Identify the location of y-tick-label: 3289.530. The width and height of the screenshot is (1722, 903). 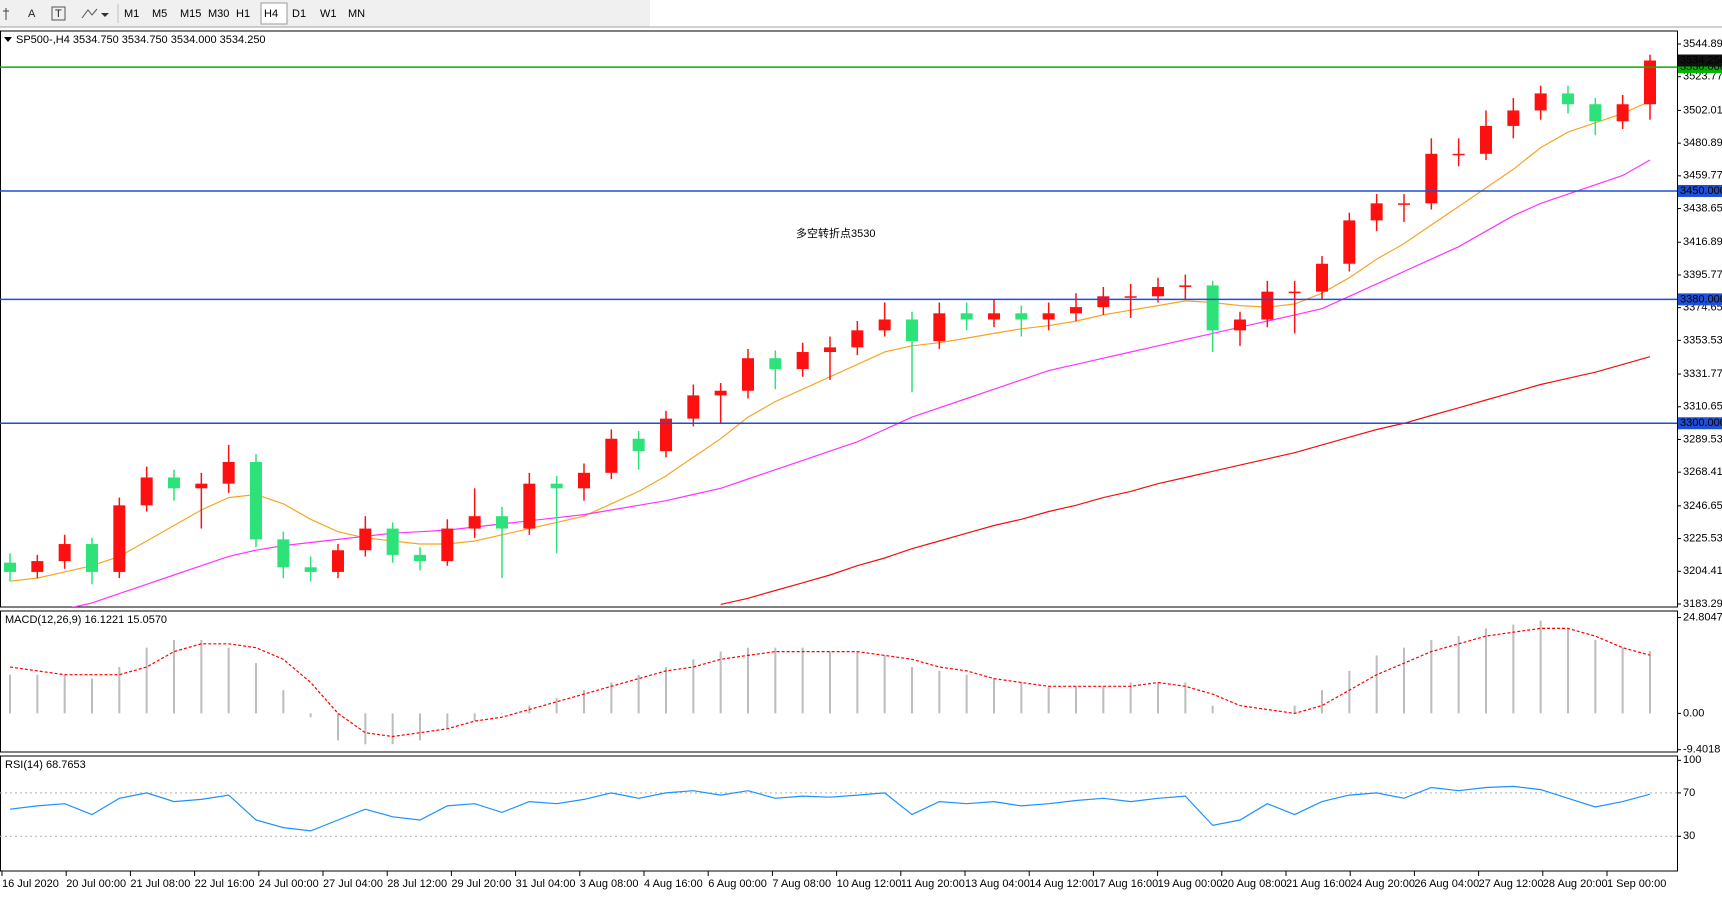
(1702, 439).